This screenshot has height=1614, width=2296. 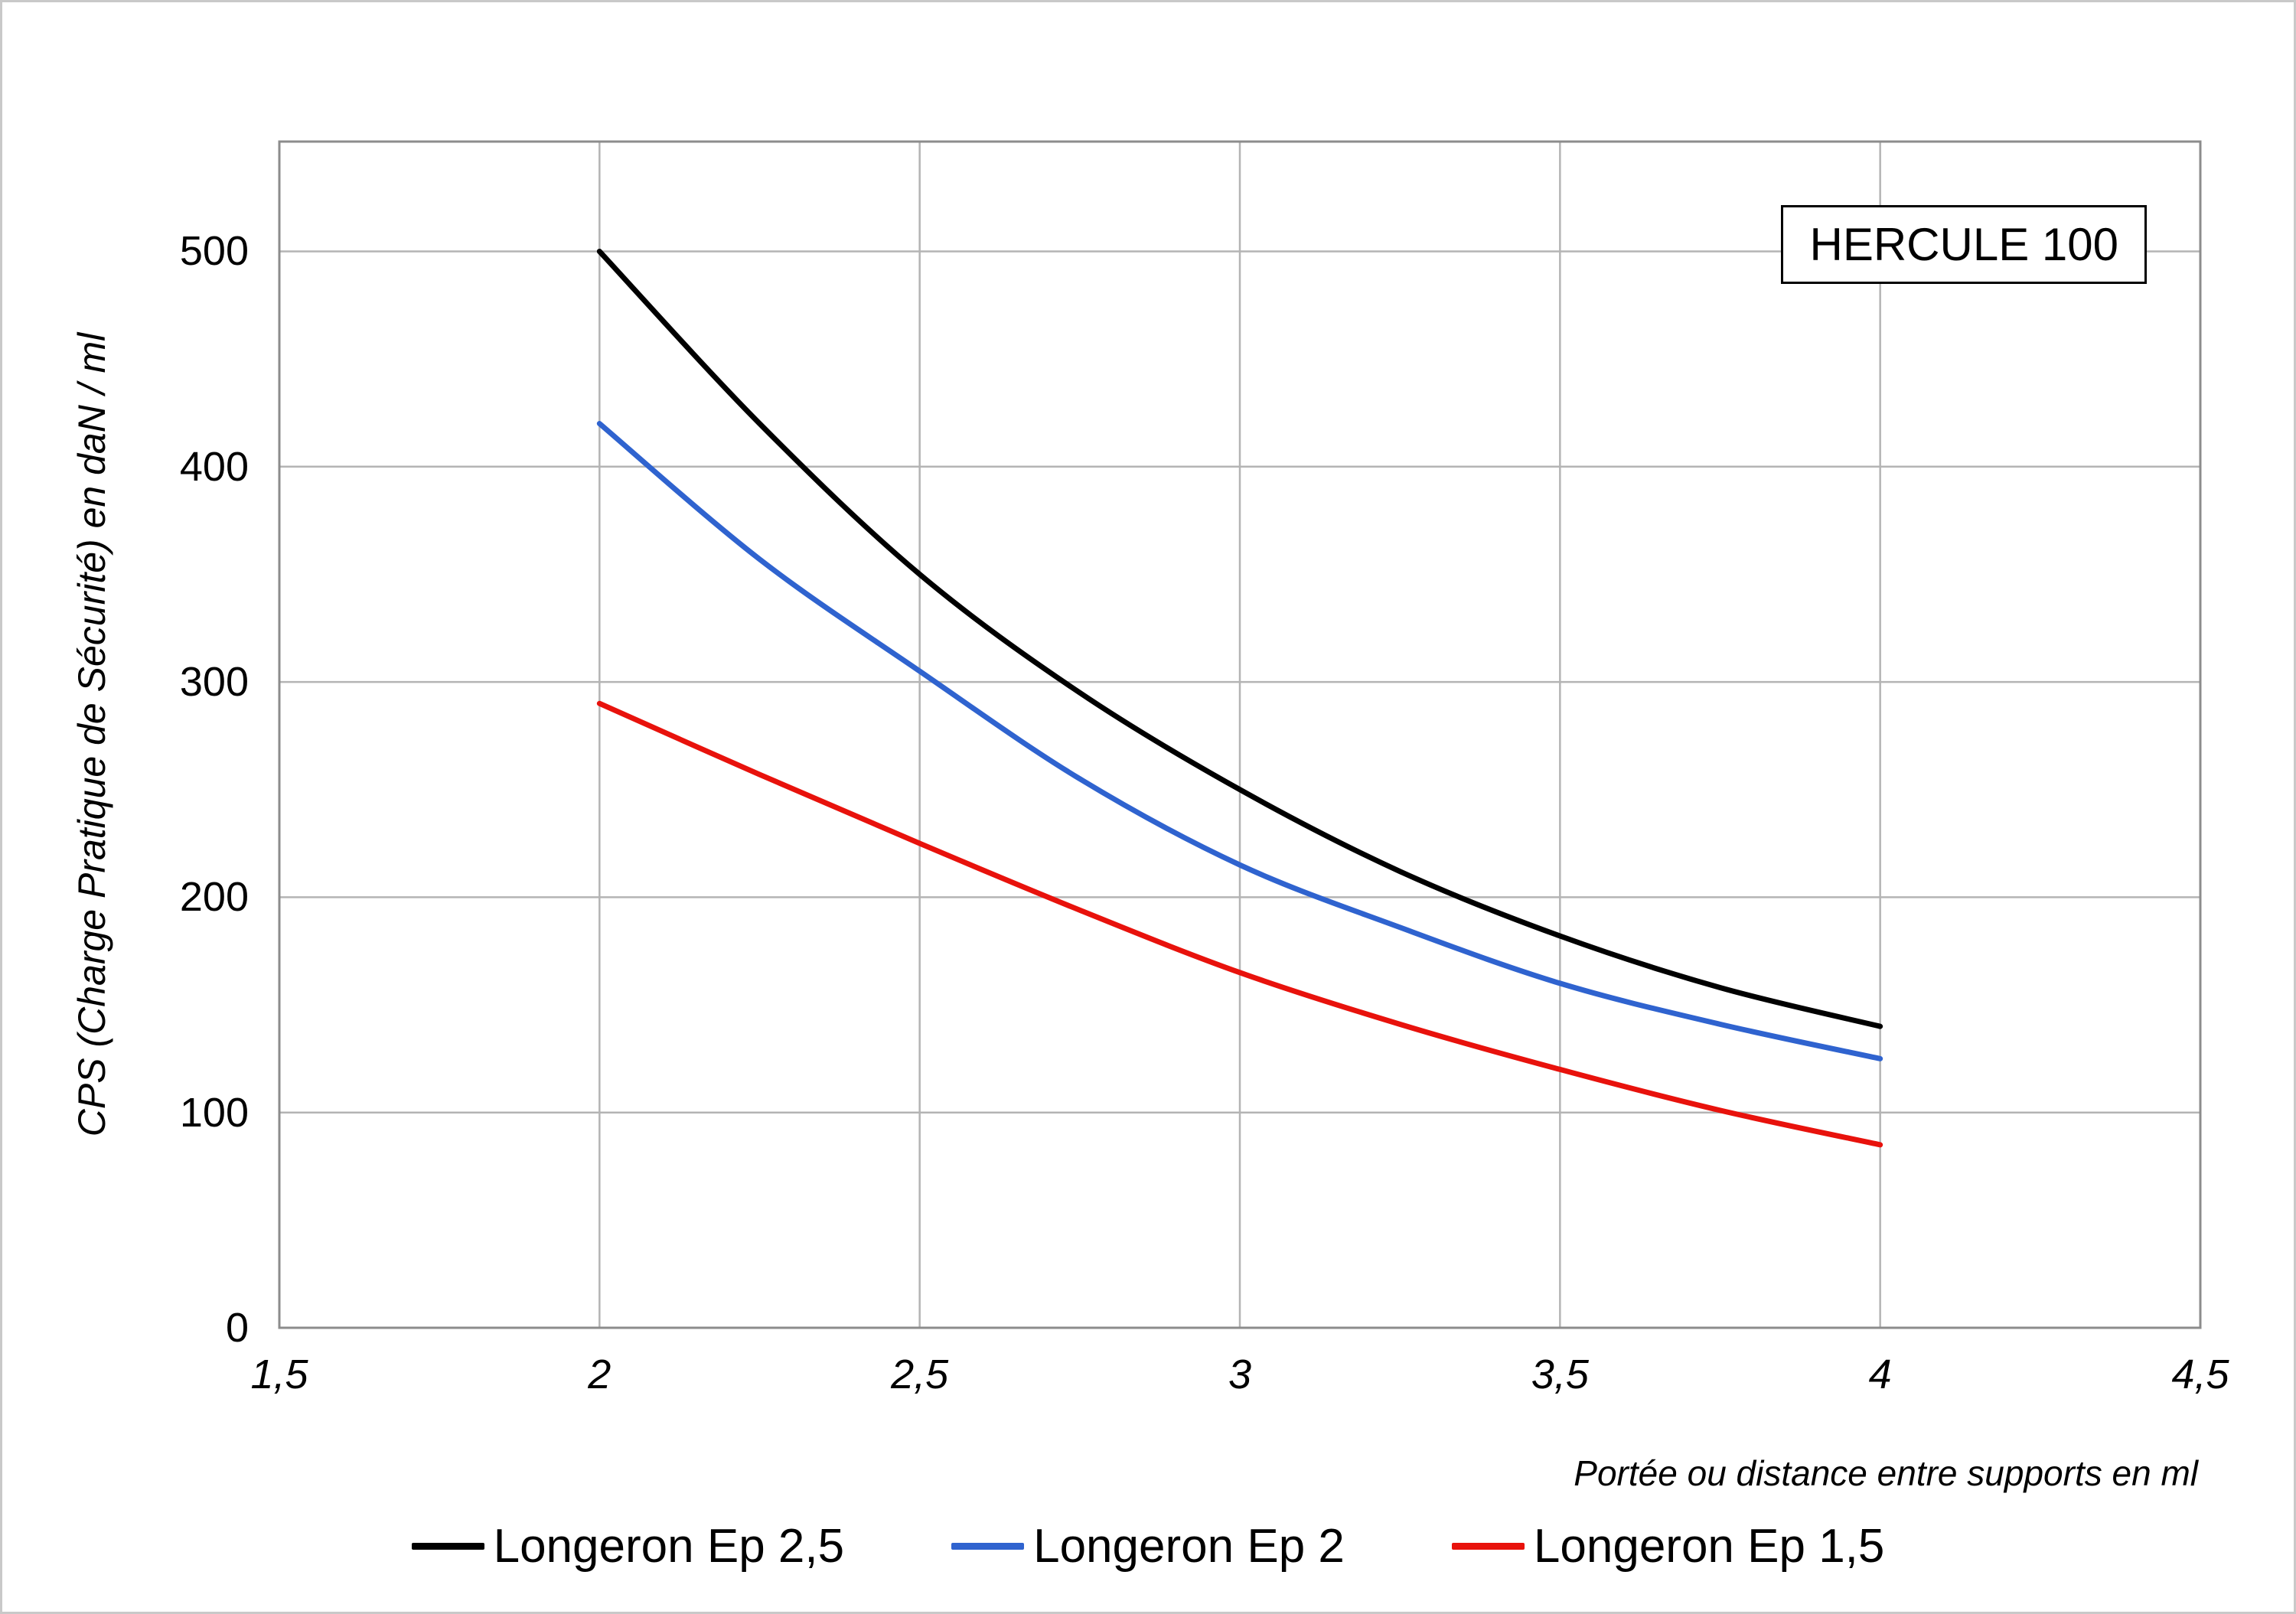 I want to click on x-tick-label: 4,5, so click(x=2200, y=1374).